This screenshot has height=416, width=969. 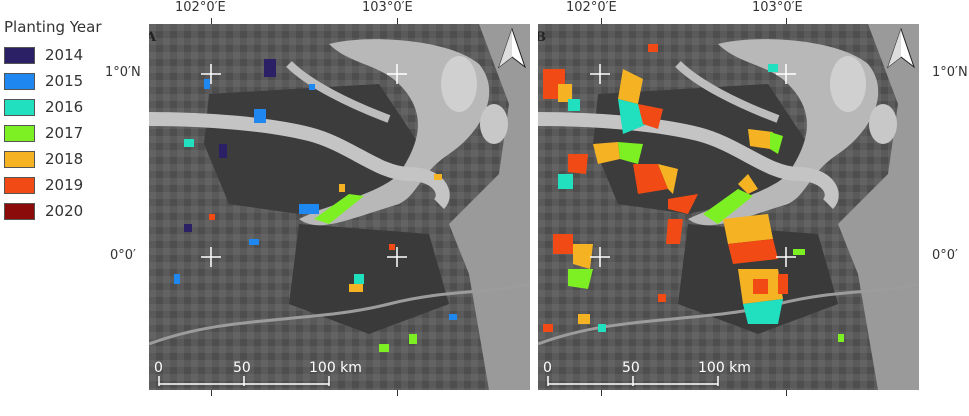 I want to click on legend-label: 2015, so click(x=64, y=81).